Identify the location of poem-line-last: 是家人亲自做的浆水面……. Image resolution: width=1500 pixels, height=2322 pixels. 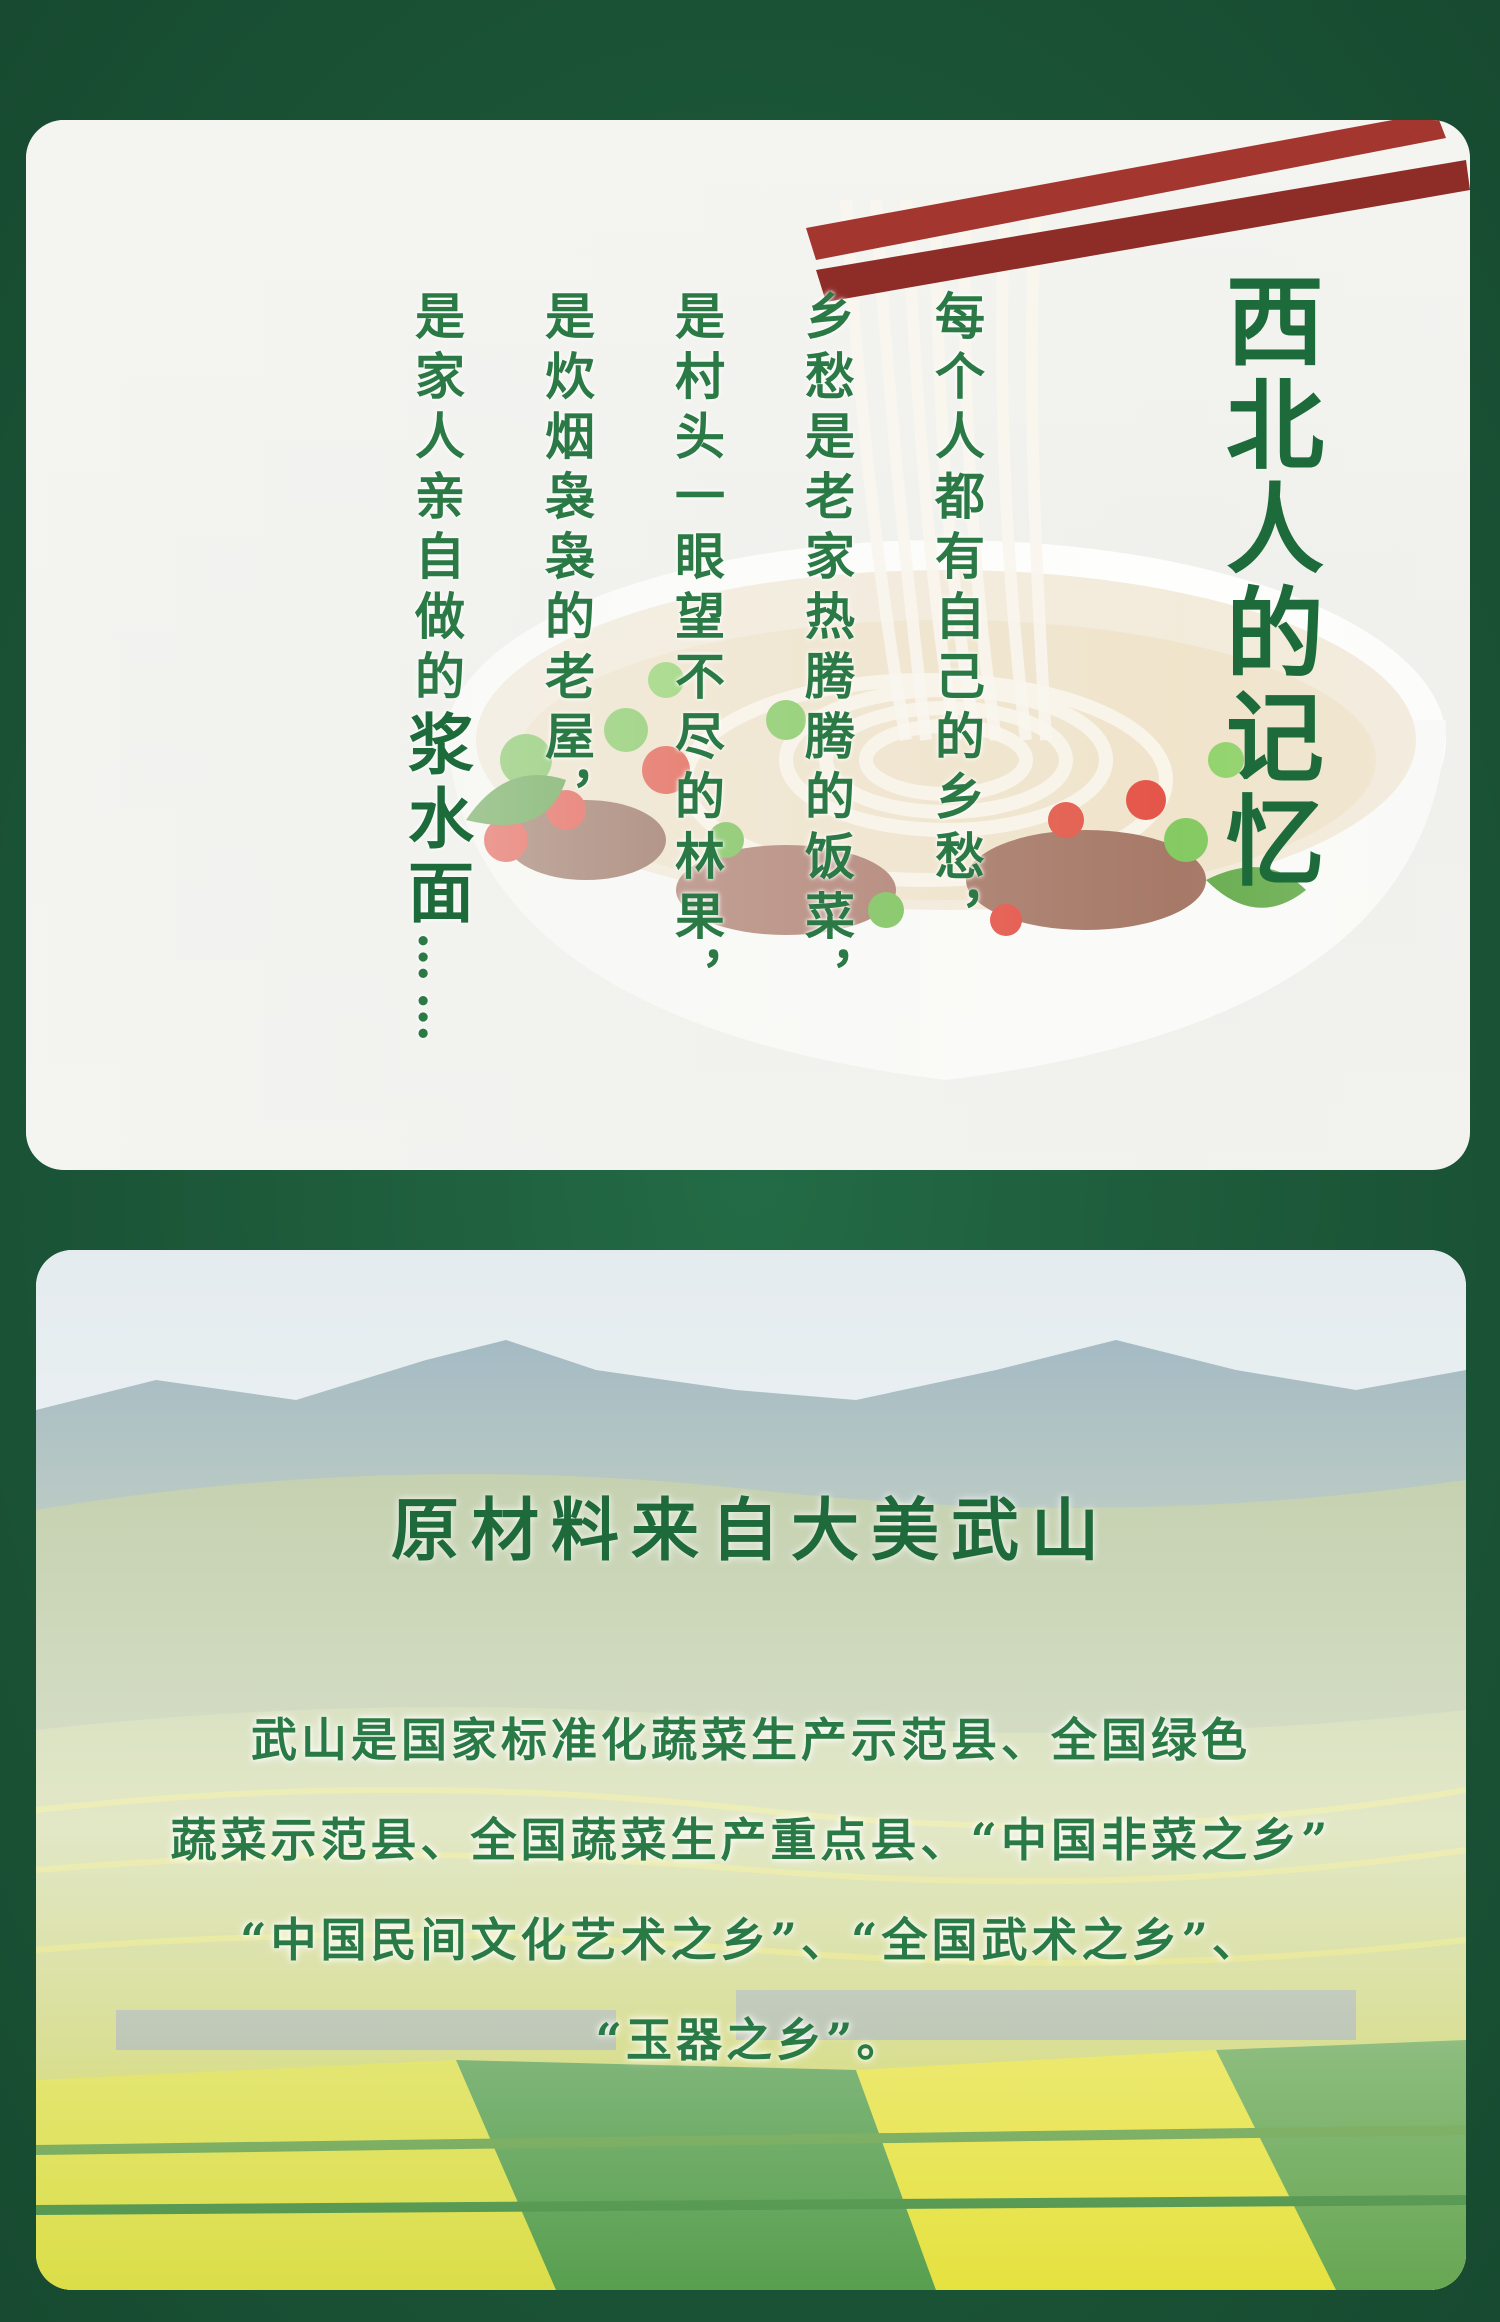
(436, 671).